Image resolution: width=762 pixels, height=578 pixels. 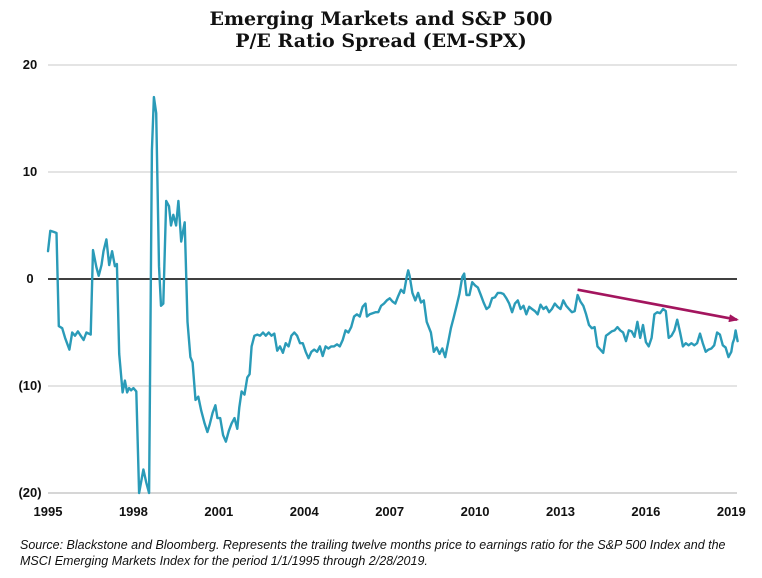 What do you see at coordinates (731, 511) in the screenshot?
I see `x-tick-label: 2019` at bounding box center [731, 511].